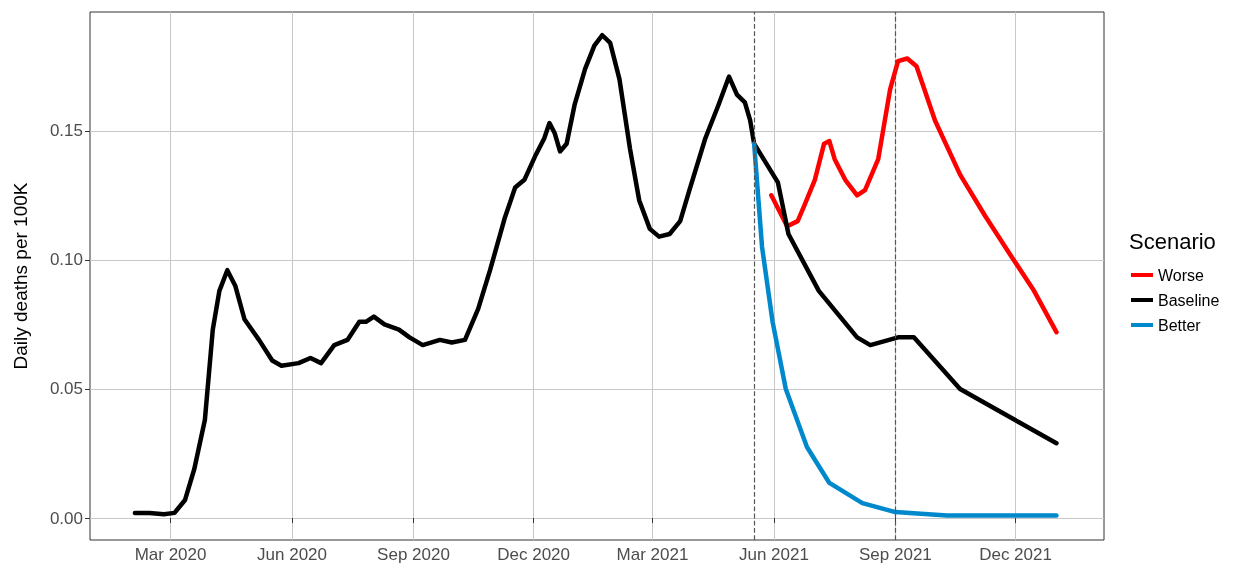 Image resolution: width=1247 pixels, height=572 pixels. What do you see at coordinates (20, 276) in the screenshot?
I see `y-axis-title: Daily deaths per 100K` at bounding box center [20, 276].